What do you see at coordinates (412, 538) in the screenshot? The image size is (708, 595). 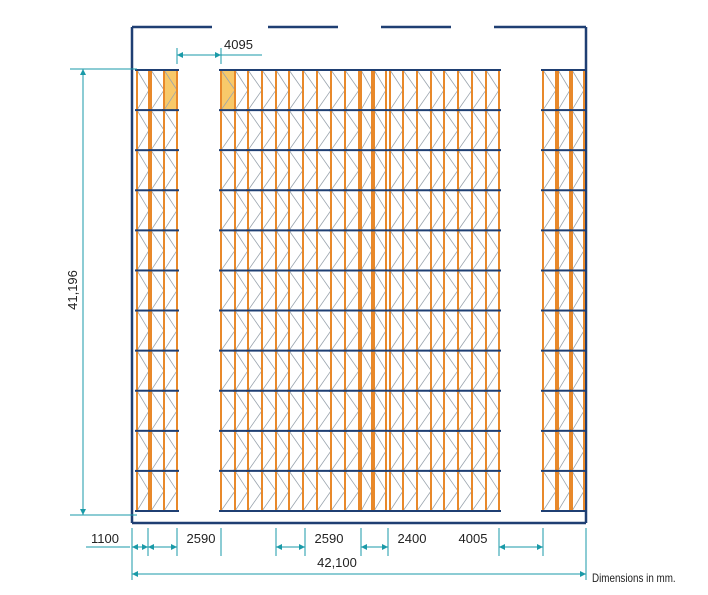 I see `dim-aisle-3-label: 2400` at bounding box center [412, 538].